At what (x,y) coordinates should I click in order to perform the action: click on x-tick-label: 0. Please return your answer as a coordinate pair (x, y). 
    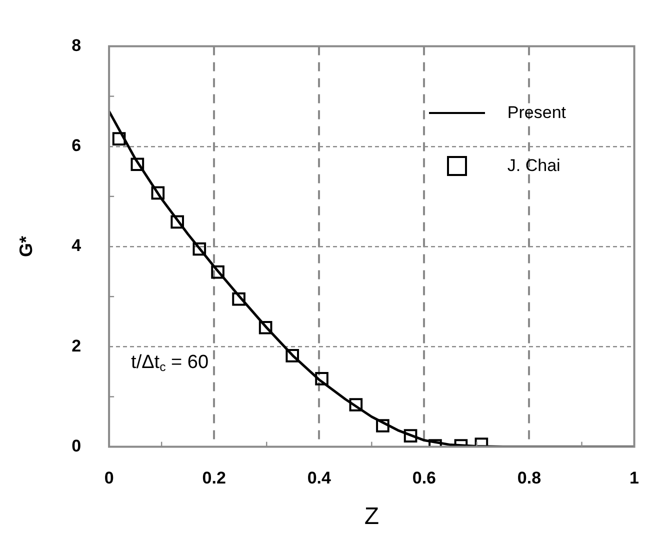
    Looking at the image, I should click on (109, 478).